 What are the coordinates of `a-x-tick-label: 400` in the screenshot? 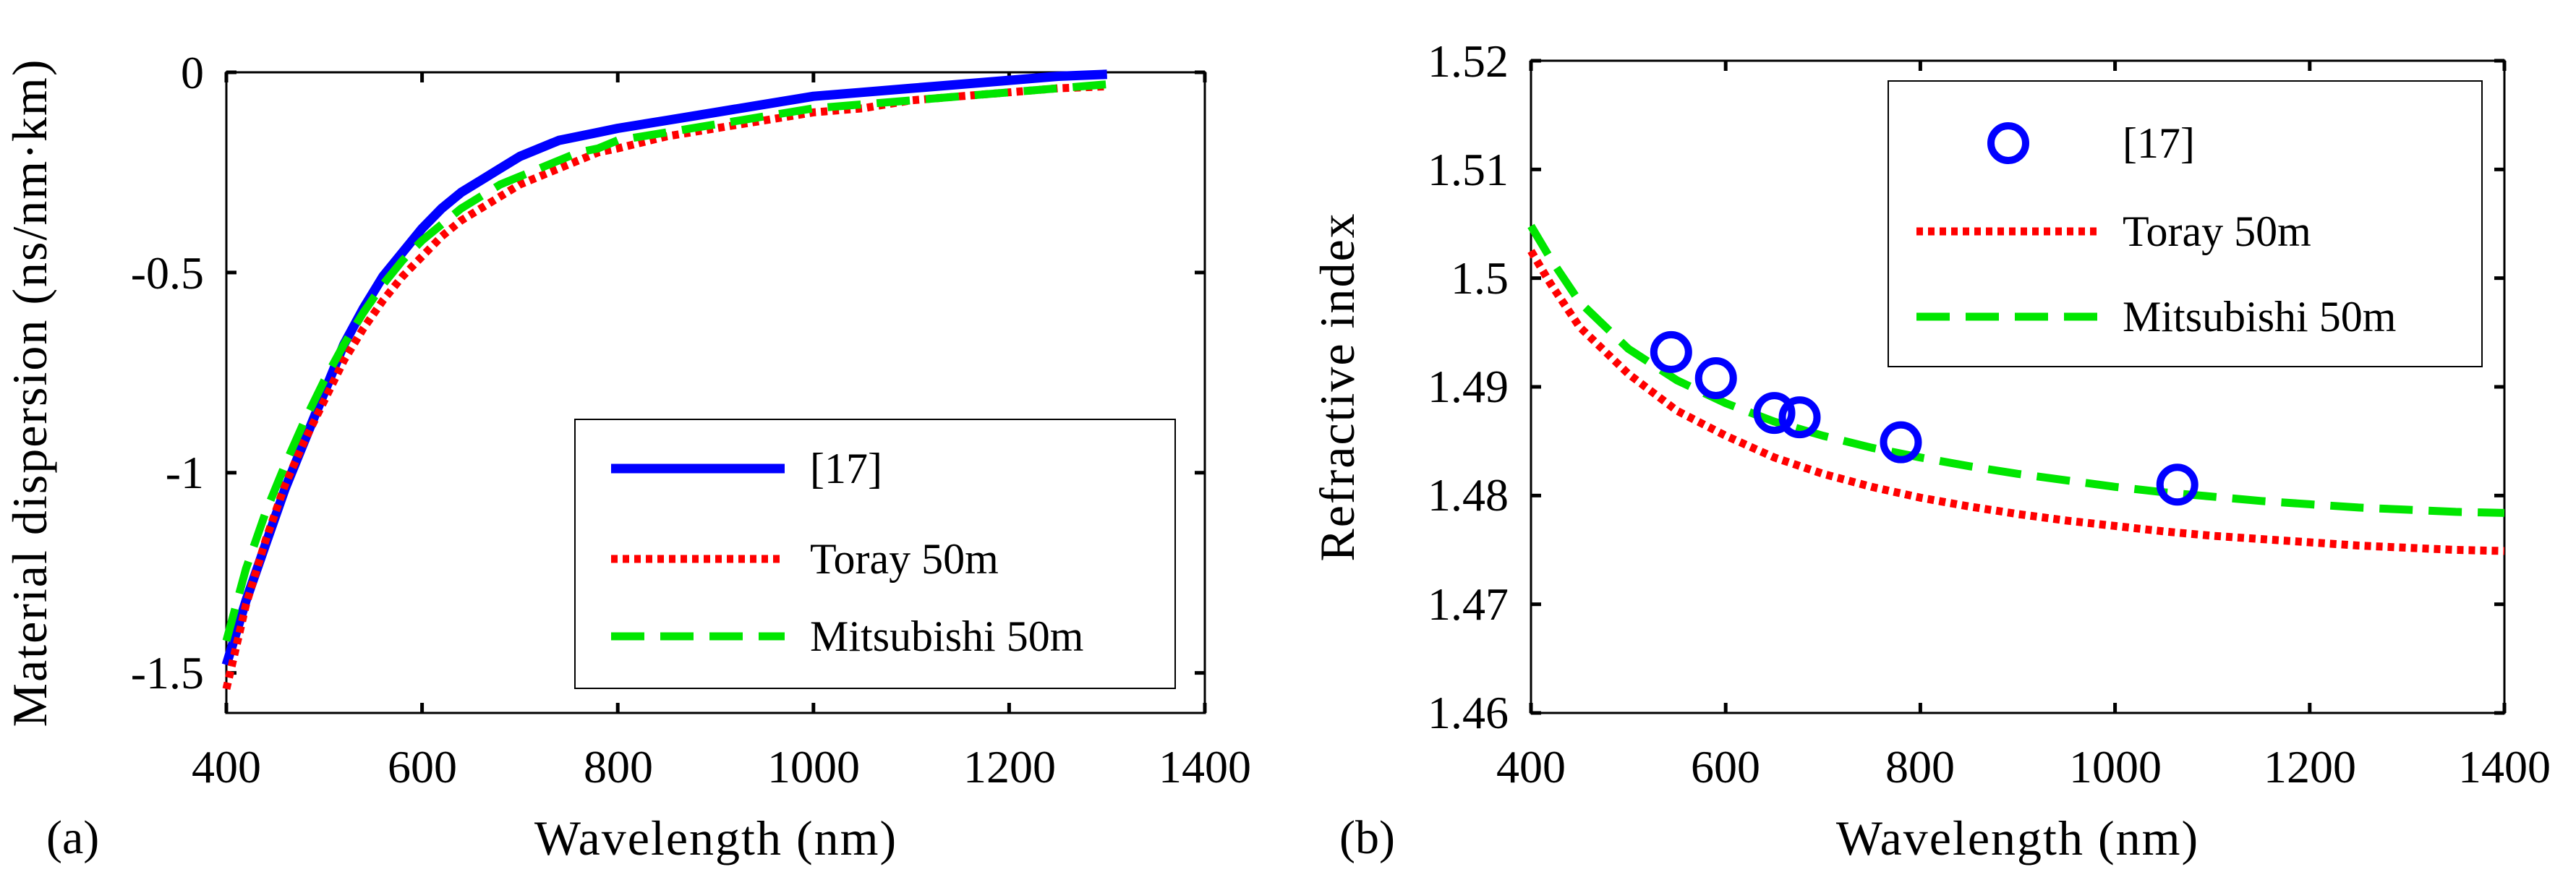 It's located at (227, 766).